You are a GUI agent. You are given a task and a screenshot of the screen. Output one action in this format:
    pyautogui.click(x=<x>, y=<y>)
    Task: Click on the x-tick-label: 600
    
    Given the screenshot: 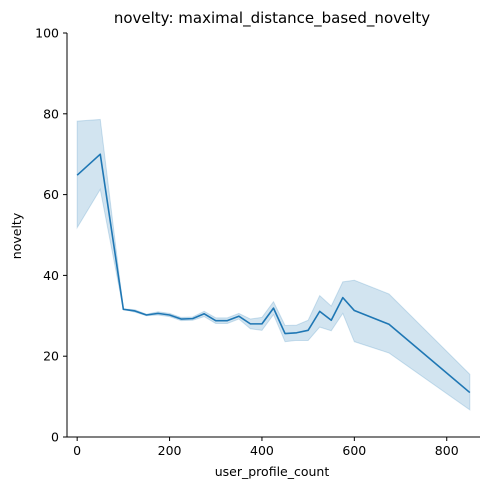 What is the action you would take?
    pyautogui.click(x=354, y=450)
    